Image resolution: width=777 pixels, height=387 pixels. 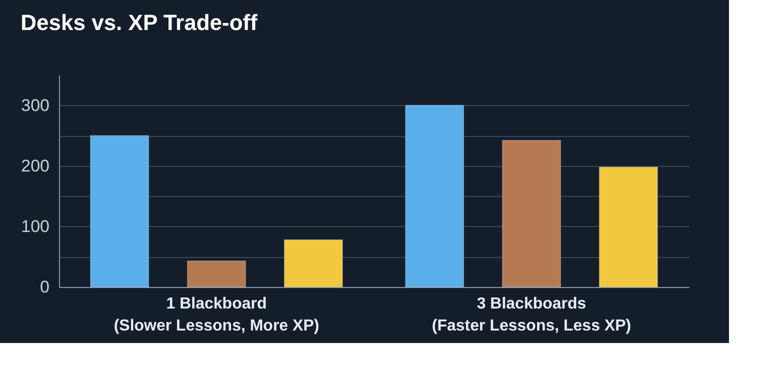 I want to click on y-tick-label: 300, so click(x=35, y=105).